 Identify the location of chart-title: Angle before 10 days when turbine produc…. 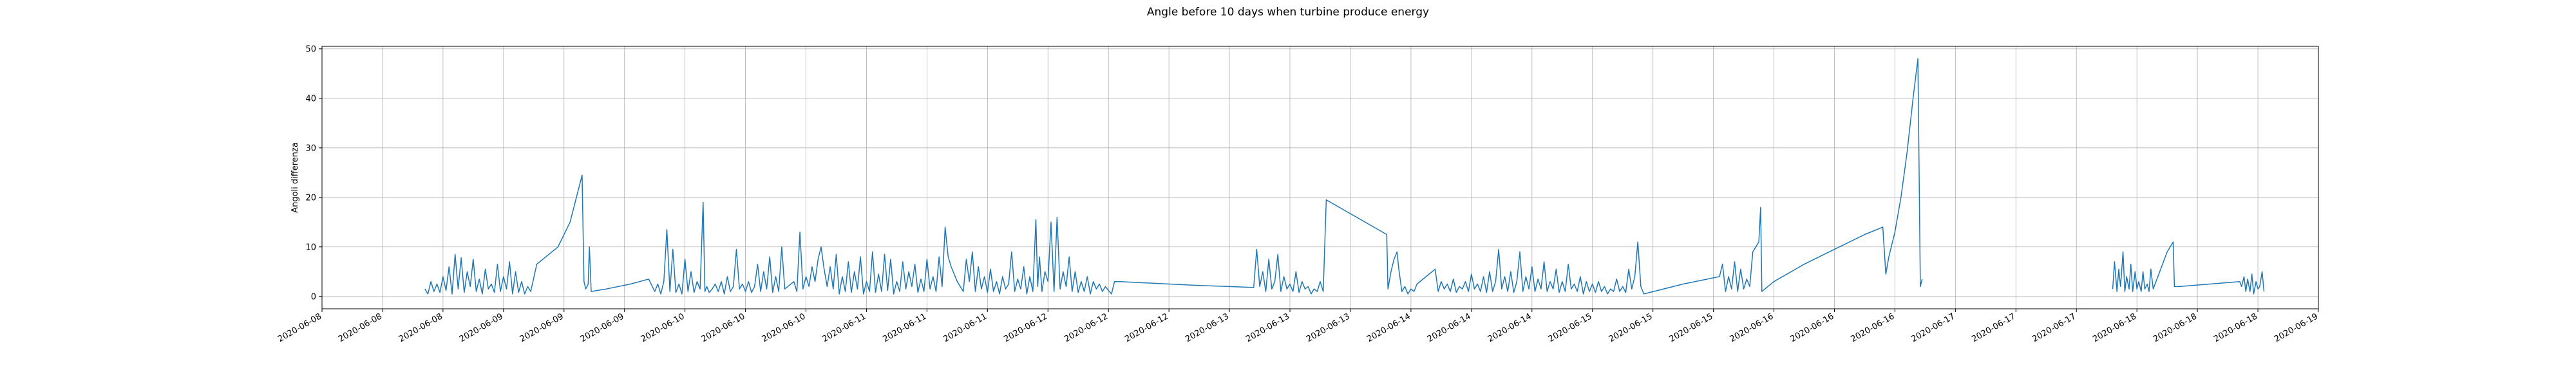
(1288, 12).